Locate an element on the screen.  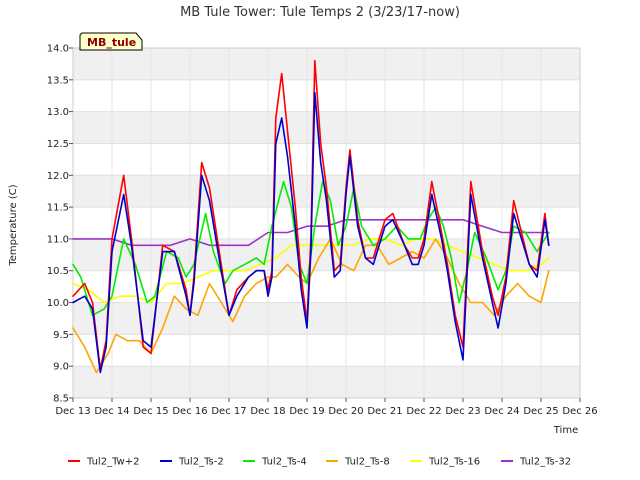
x-tick-label: Dec 16 is located at coordinates (189, 411).